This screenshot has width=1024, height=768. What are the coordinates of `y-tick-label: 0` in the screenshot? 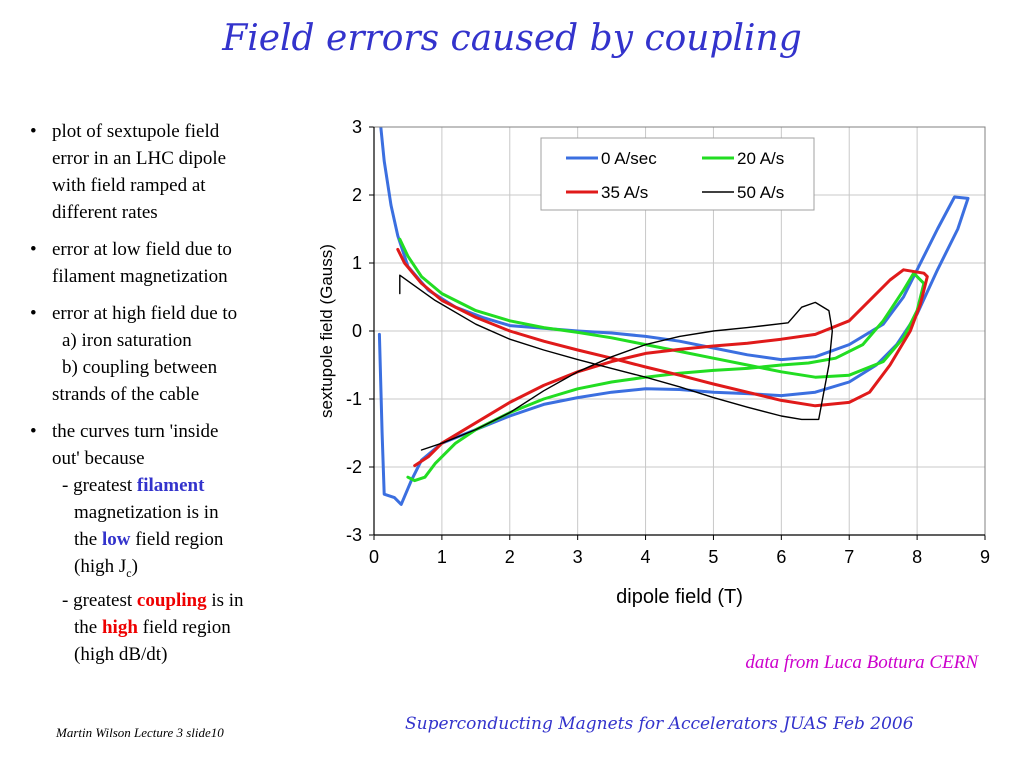 It's located at (357, 331).